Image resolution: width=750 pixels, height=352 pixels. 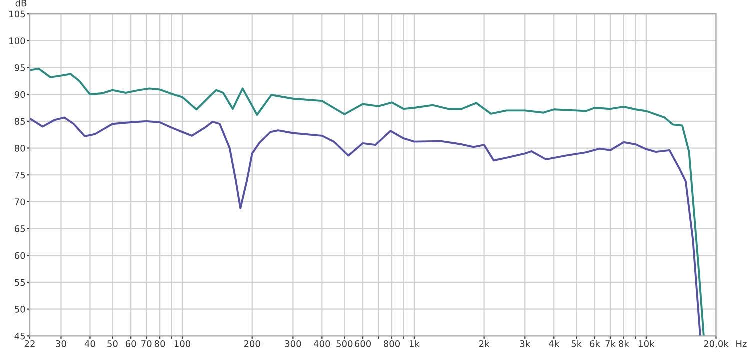 What do you see at coordinates (61, 344) in the screenshot?
I see `x-tick-label: 30` at bounding box center [61, 344].